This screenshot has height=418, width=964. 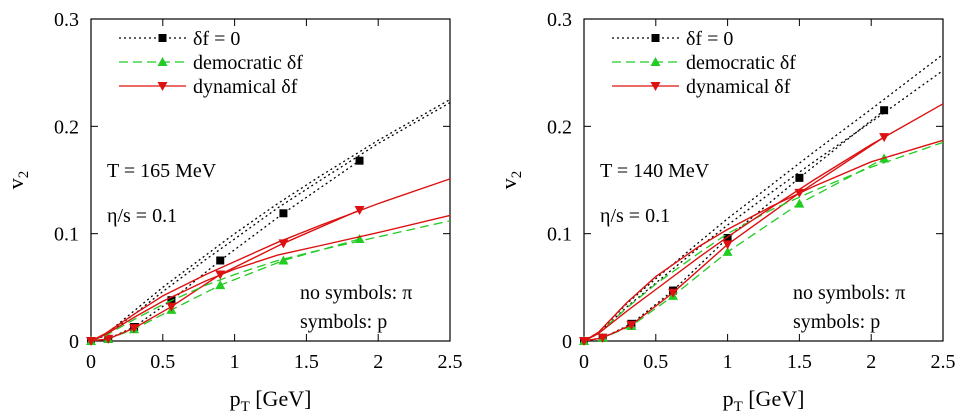 What do you see at coordinates (162, 171) in the screenshot?
I see `annotation-text: T = 165 MeV` at bounding box center [162, 171].